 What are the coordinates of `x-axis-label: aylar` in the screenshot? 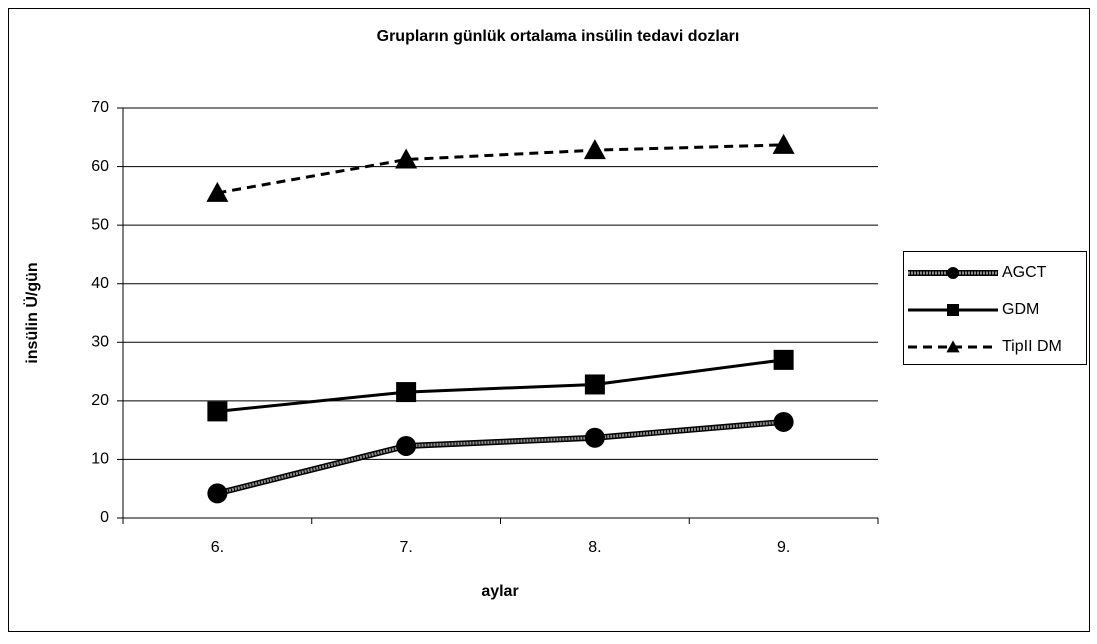 It's located at (499, 591).